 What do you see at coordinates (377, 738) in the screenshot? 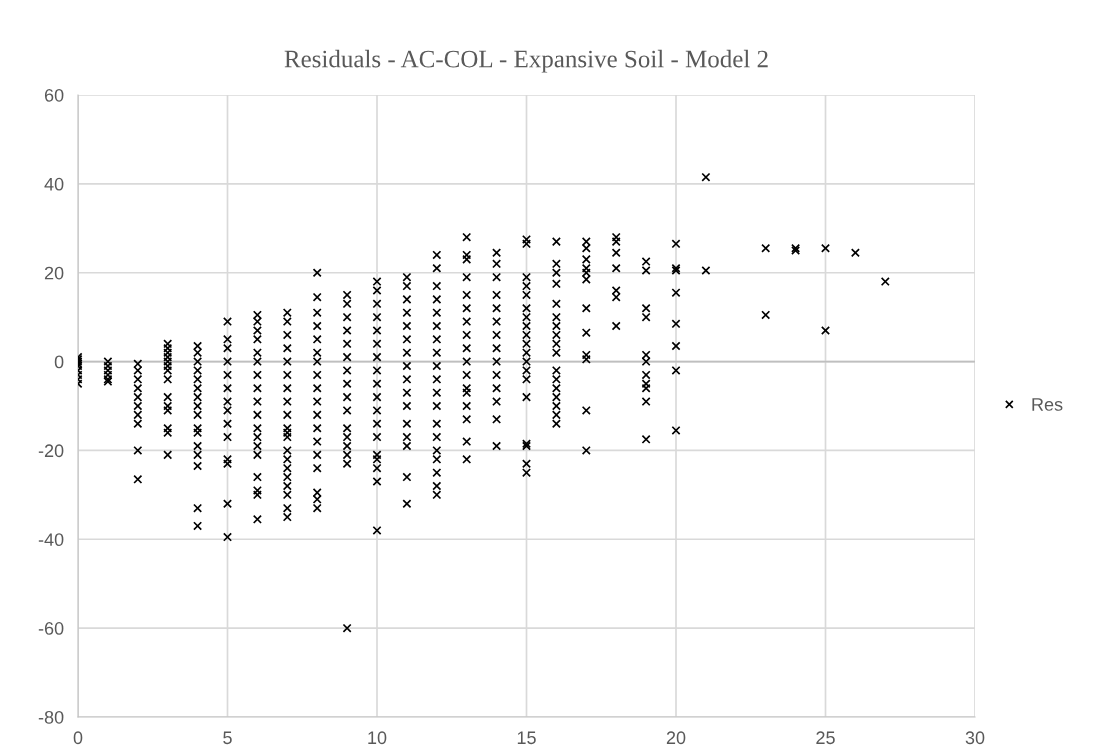
I see `x-tick-label: 10` at bounding box center [377, 738].